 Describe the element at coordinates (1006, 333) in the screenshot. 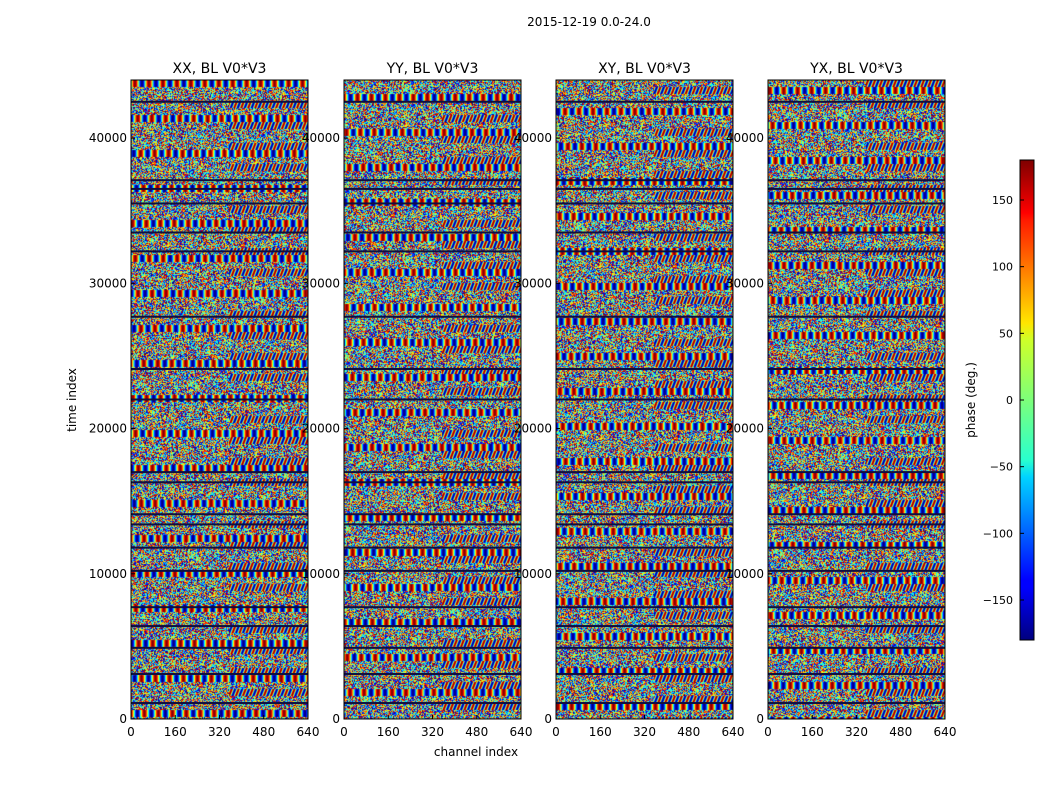

I see `colorbar-tick-label: 50` at that location.